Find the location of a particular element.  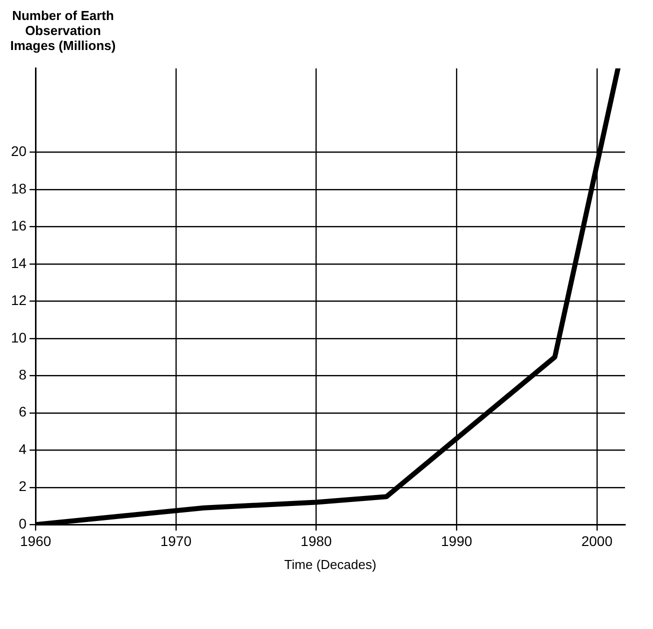

y-tick-label: 14 is located at coordinates (18, 262).